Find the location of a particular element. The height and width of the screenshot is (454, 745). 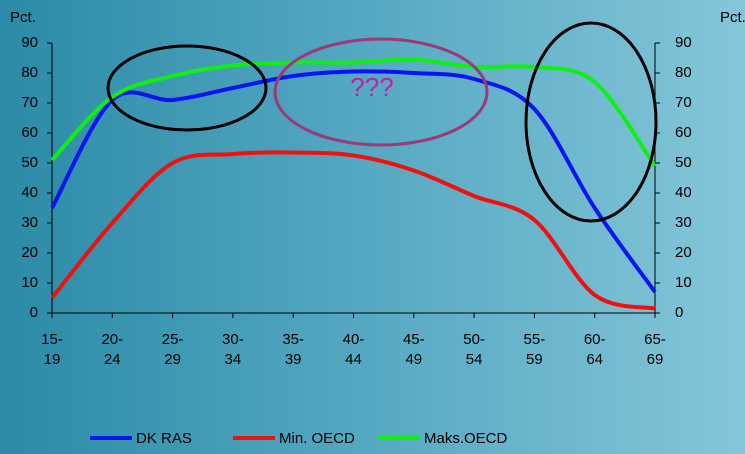

x-tick-label: 60- 64 is located at coordinates (594, 349).